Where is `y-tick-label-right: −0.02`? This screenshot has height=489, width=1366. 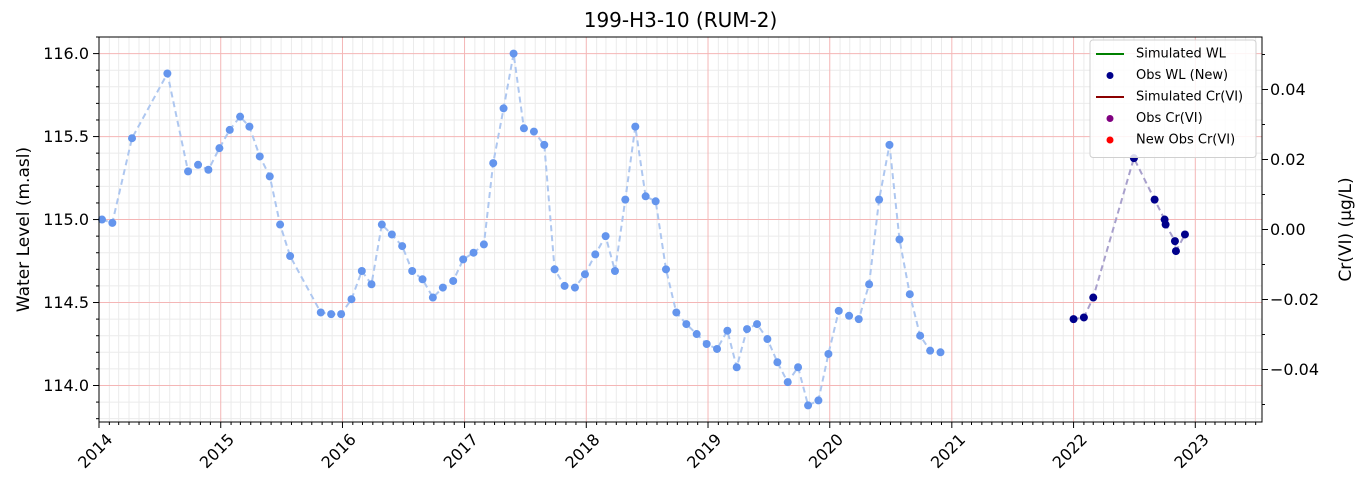
y-tick-label-right: −0.02 is located at coordinates (1294, 299).